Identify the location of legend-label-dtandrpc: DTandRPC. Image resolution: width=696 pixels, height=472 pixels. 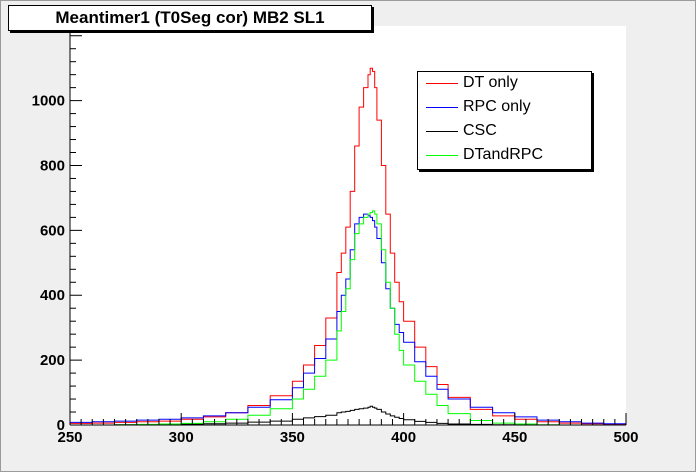
(503, 154).